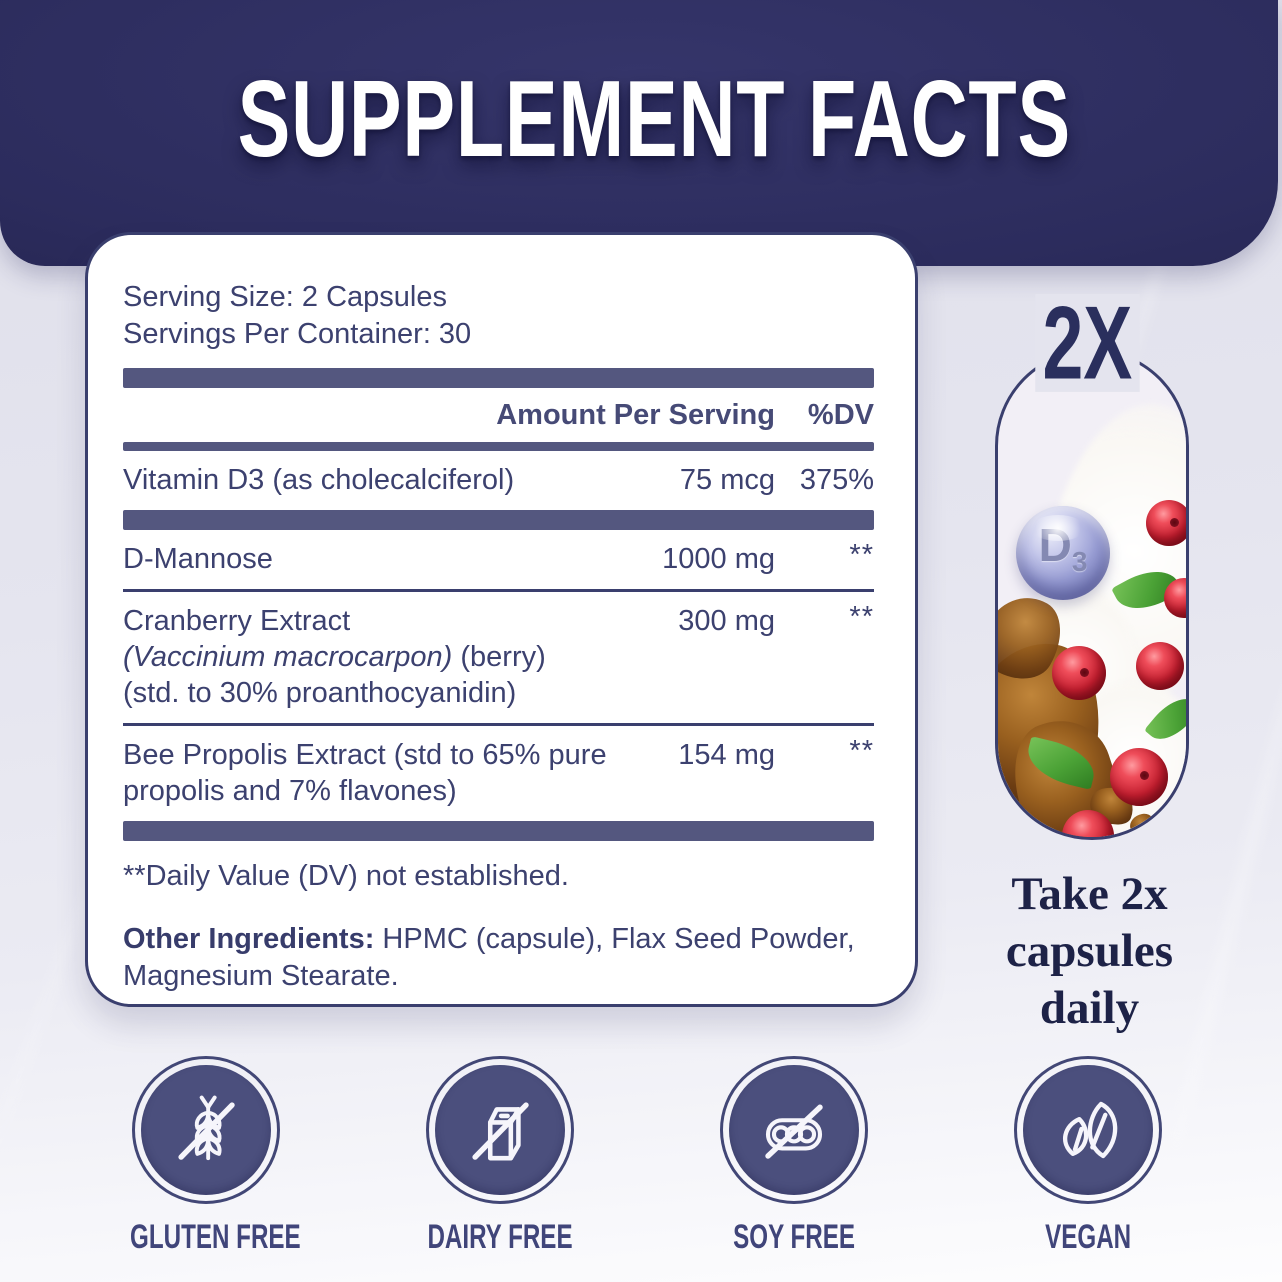  What do you see at coordinates (297, 334) in the screenshot?
I see `servings-per-container: Servings Per Container: 30` at bounding box center [297, 334].